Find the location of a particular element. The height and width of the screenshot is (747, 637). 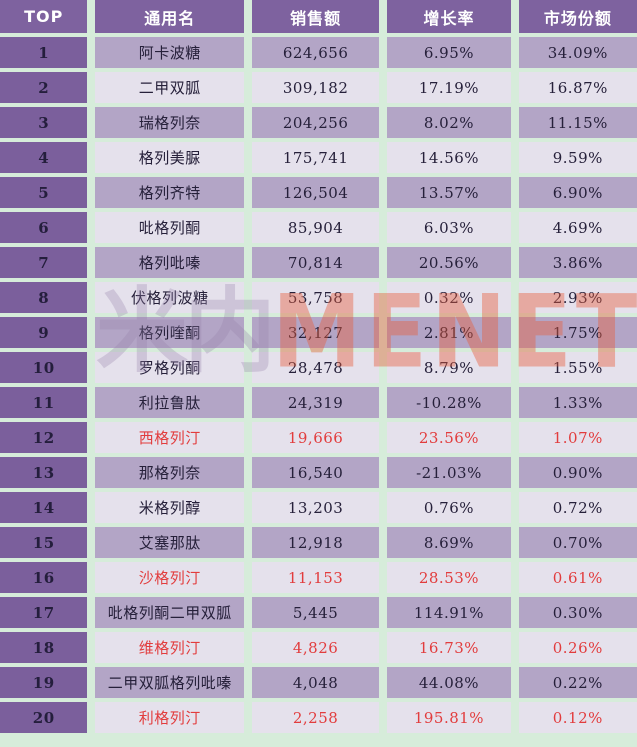

drug-name-cell: 格列吡嗪 is located at coordinates (169, 262).